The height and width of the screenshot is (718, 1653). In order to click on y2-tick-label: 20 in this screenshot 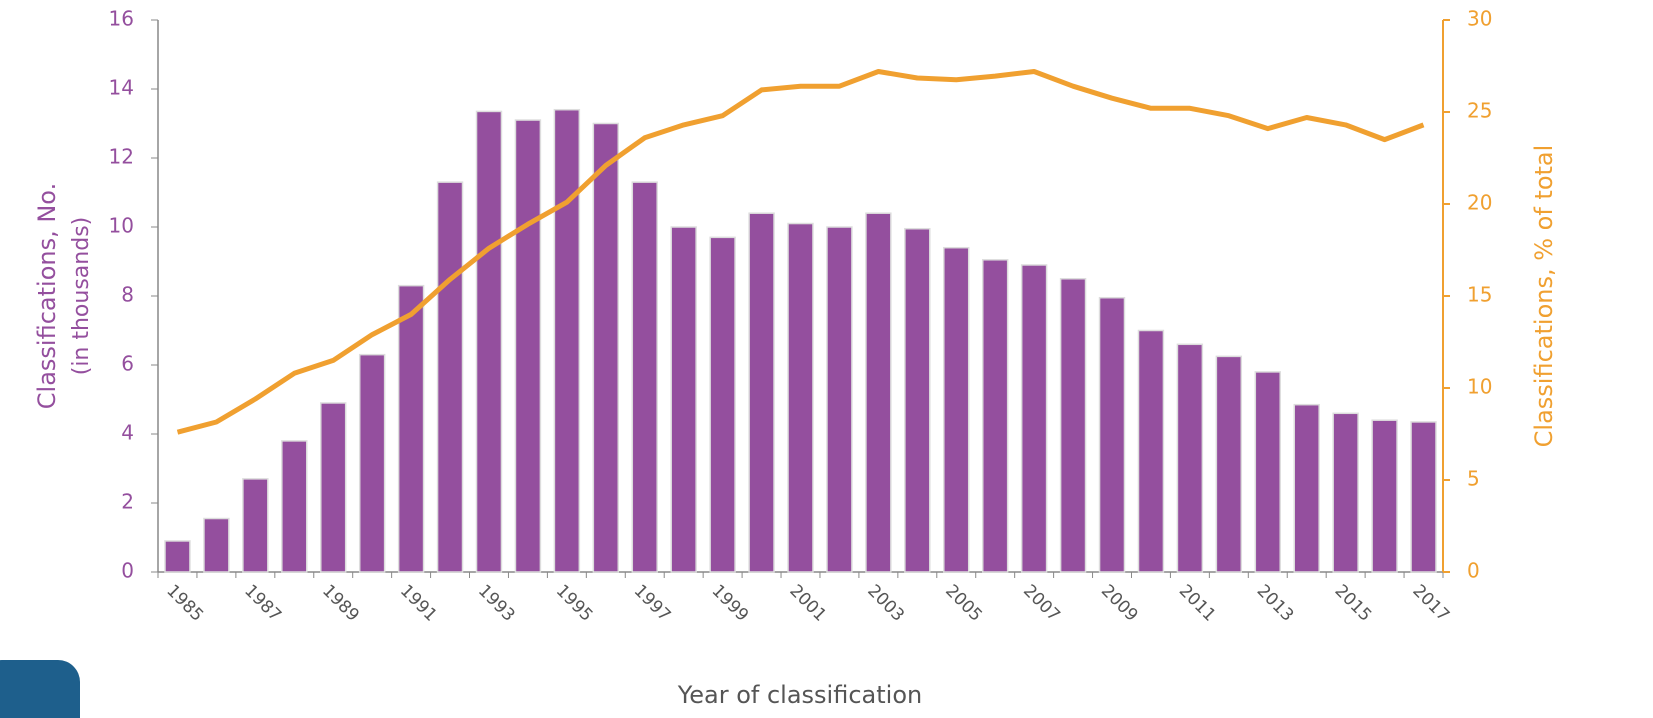, I will do `click(1479, 203)`.